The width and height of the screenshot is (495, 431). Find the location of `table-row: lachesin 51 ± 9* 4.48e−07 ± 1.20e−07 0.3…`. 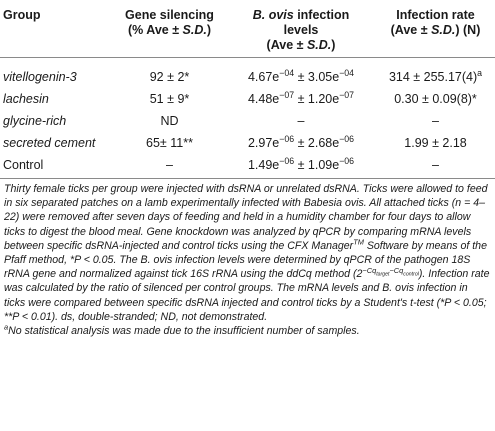

table-row: lachesin 51 ± 9* 4.48e−07 ± 1.20e−07 0.3… is located at coordinates (247, 100).